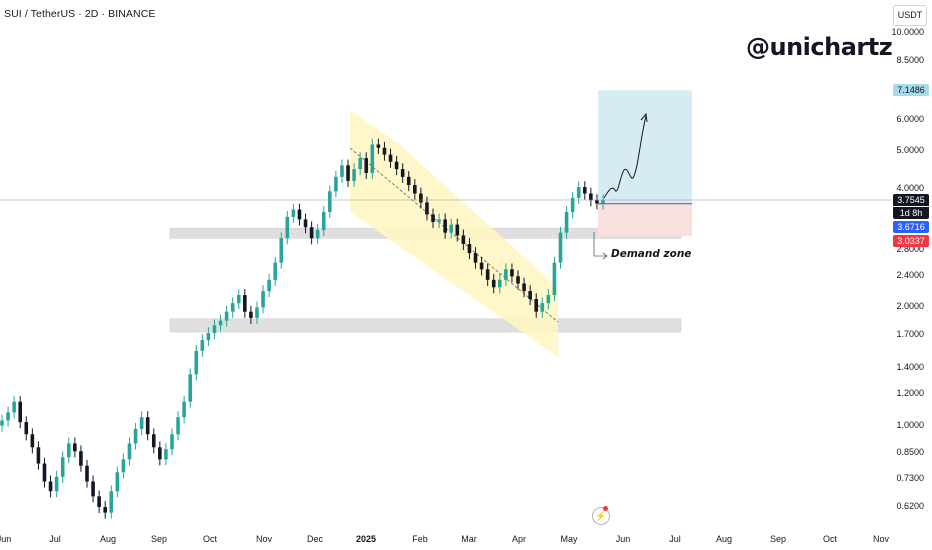  What do you see at coordinates (651, 254) in the screenshot?
I see `demand-zone-label: Demand zone` at bounding box center [651, 254].